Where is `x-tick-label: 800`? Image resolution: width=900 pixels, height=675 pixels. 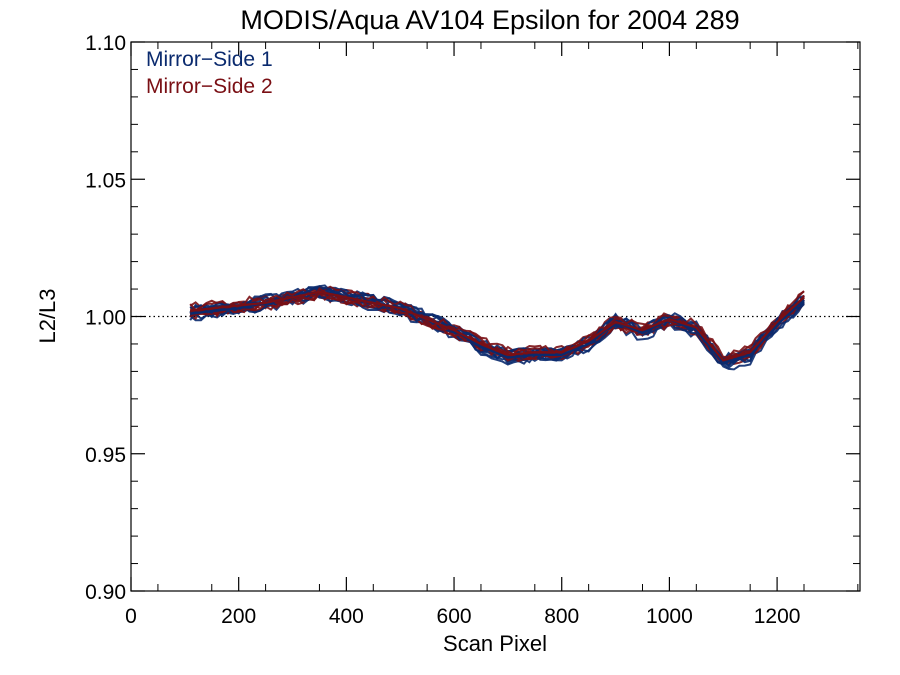 x-tick-label: 800 is located at coordinates (561, 616).